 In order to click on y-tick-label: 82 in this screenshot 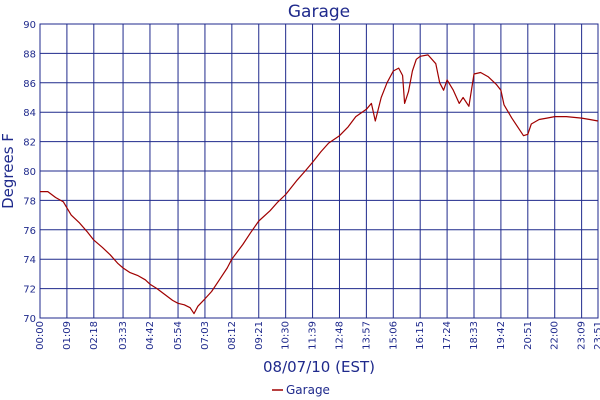, I will do `click(29, 143)`.